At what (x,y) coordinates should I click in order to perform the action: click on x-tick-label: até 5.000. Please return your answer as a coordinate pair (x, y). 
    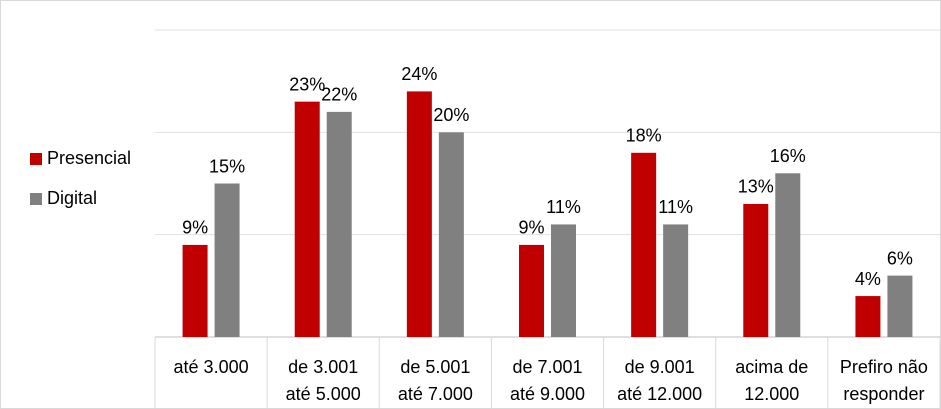
    Looking at the image, I should click on (323, 394).